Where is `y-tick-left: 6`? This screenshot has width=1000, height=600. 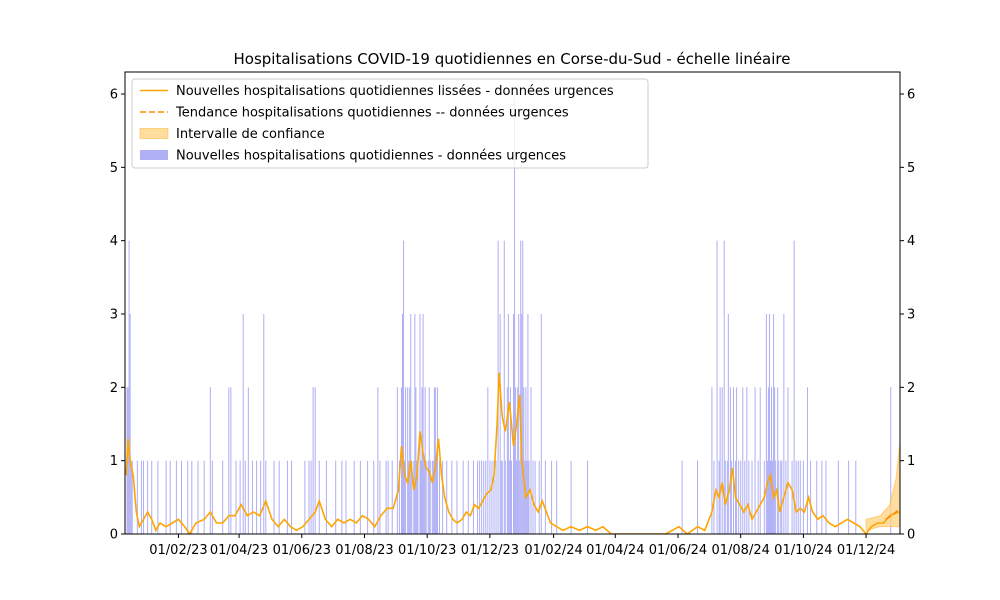
y-tick-left: 6 is located at coordinates (117, 95).